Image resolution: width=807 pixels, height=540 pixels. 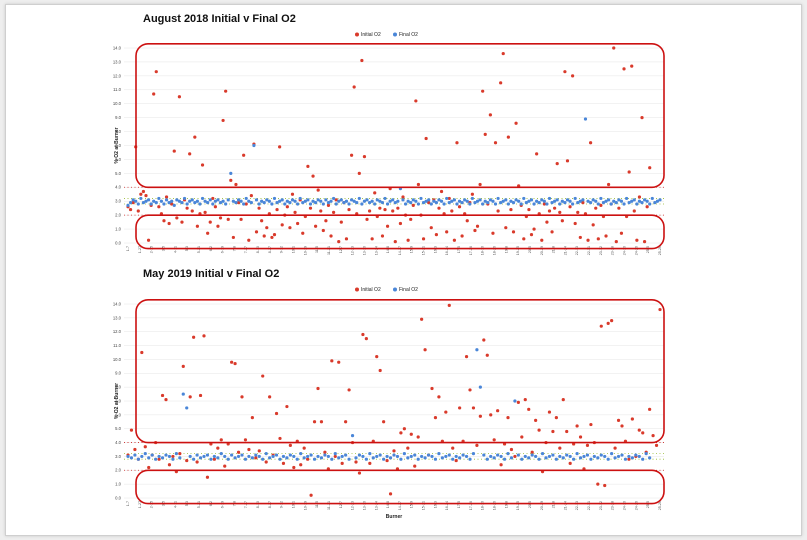 I want to click on chart-1-xtick-label: 21-8, so click(x=554, y=504).